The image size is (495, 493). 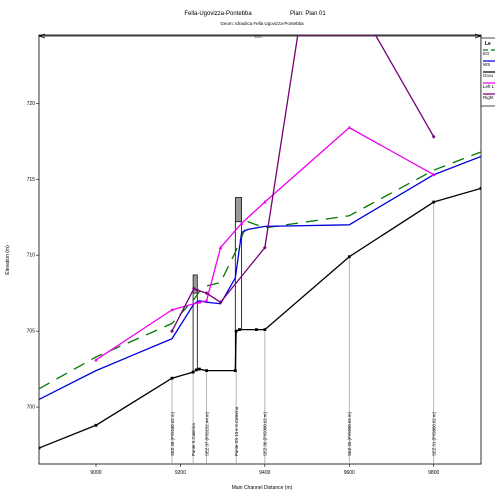 I want to click on y-tick-label: 720, so click(x=31, y=104).